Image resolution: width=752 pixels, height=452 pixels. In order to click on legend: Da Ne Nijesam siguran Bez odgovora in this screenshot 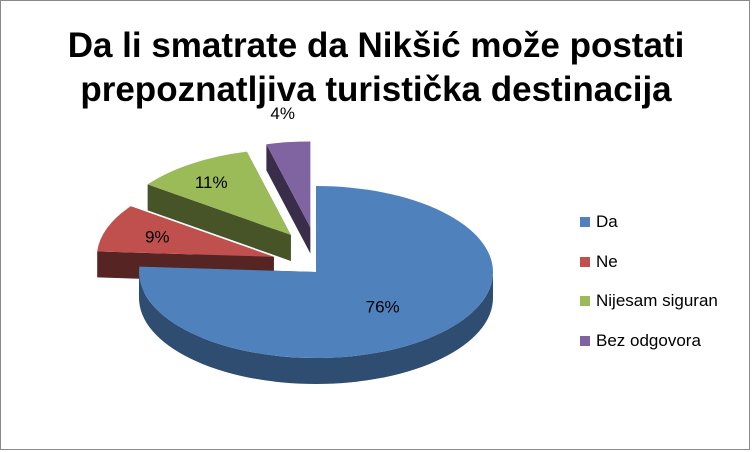, I will do `click(649, 291)`.